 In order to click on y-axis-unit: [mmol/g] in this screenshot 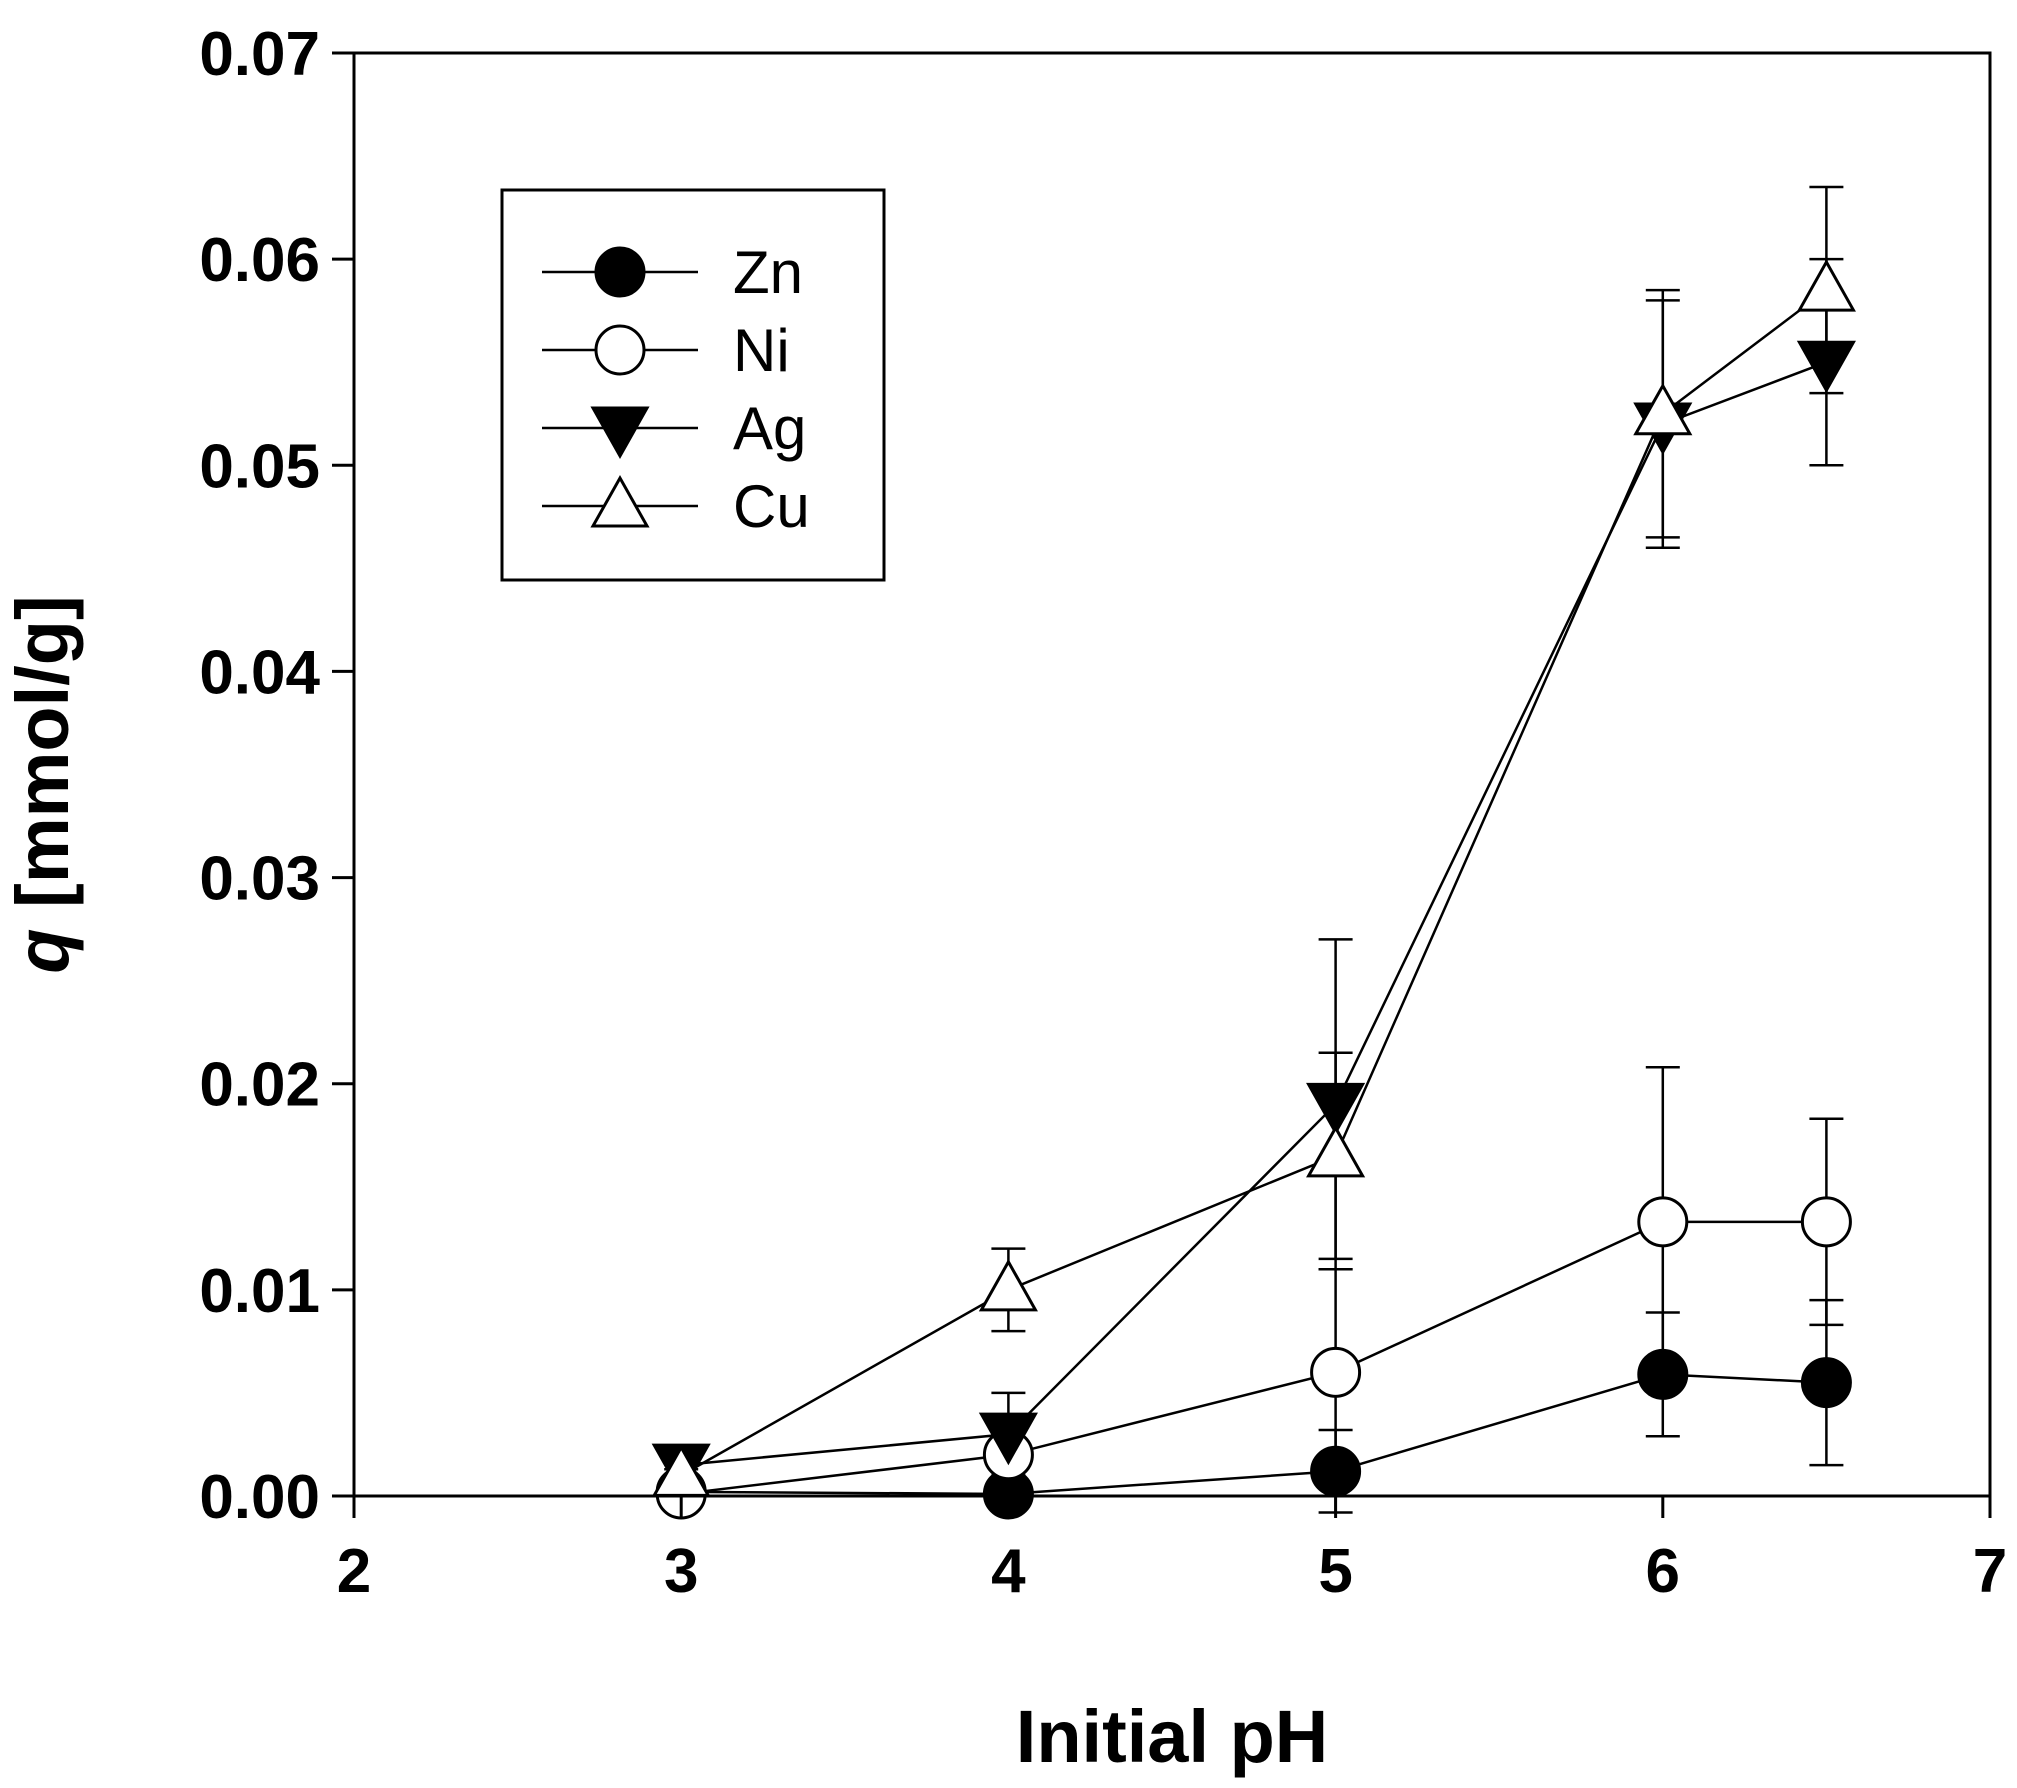, I will do `click(42, 761)`.